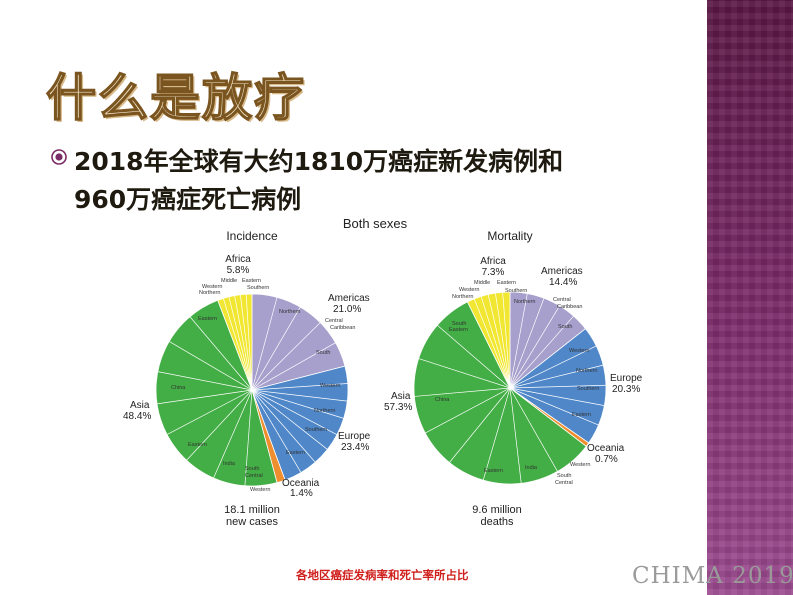  Describe the element at coordinates (347, 309) in the screenshot. I see `inc-americas-pct: 21.0%` at that location.